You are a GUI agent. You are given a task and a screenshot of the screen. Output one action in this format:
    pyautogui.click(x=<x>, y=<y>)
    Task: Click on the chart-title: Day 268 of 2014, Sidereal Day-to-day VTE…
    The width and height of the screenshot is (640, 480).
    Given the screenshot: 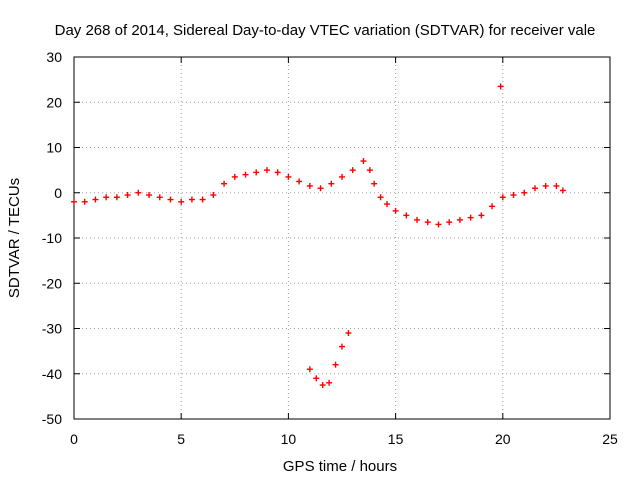 What is the action you would take?
    pyautogui.click(x=325, y=30)
    